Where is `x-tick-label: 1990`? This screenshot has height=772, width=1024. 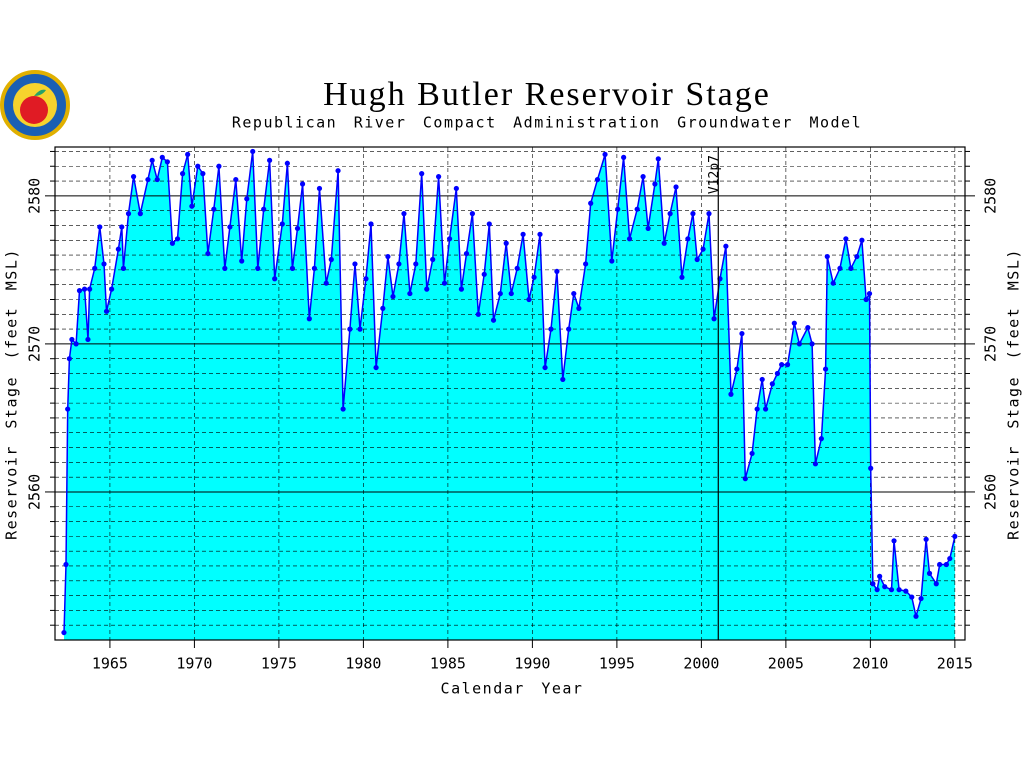
x-tick-label: 1990 is located at coordinates (532, 664).